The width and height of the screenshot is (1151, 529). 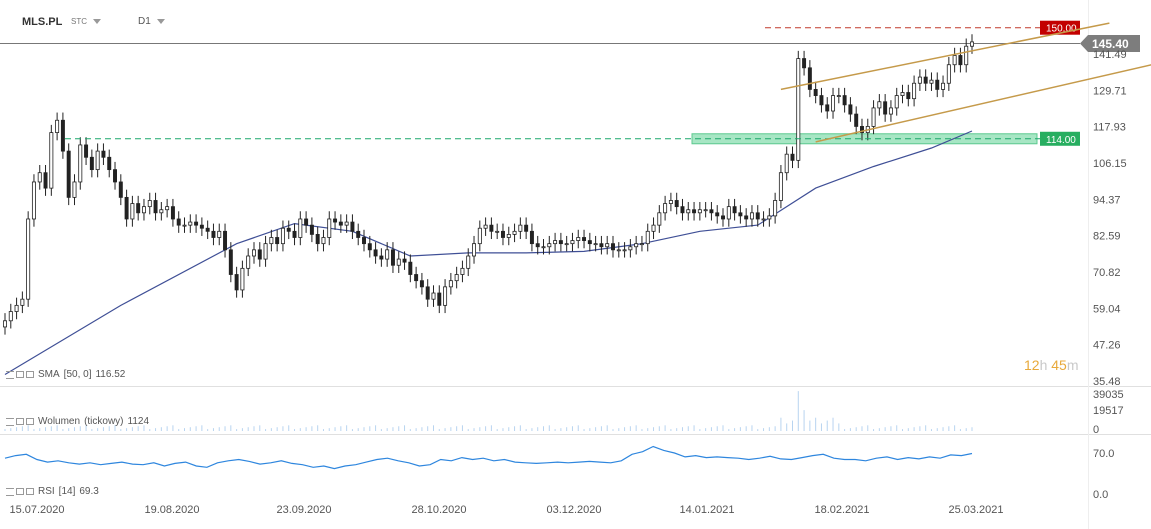 I want to click on timeframe-chevron-down-icon, so click(x=161, y=21).